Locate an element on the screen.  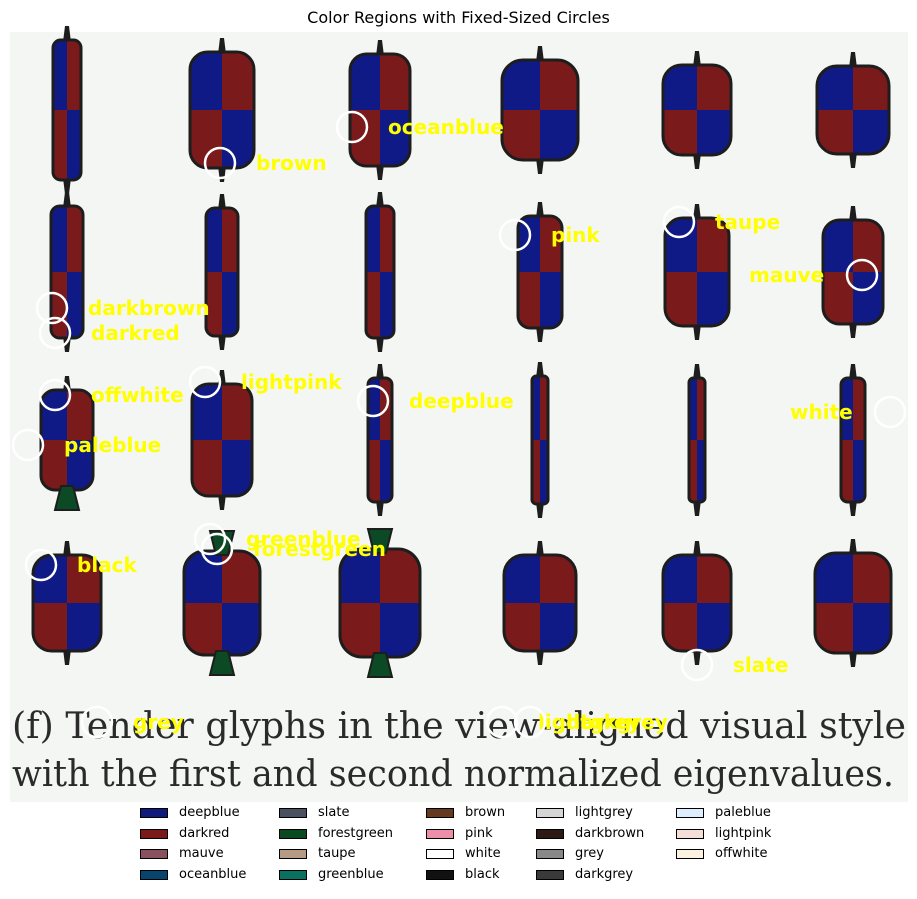
region-label: black is located at coordinates (107, 565).